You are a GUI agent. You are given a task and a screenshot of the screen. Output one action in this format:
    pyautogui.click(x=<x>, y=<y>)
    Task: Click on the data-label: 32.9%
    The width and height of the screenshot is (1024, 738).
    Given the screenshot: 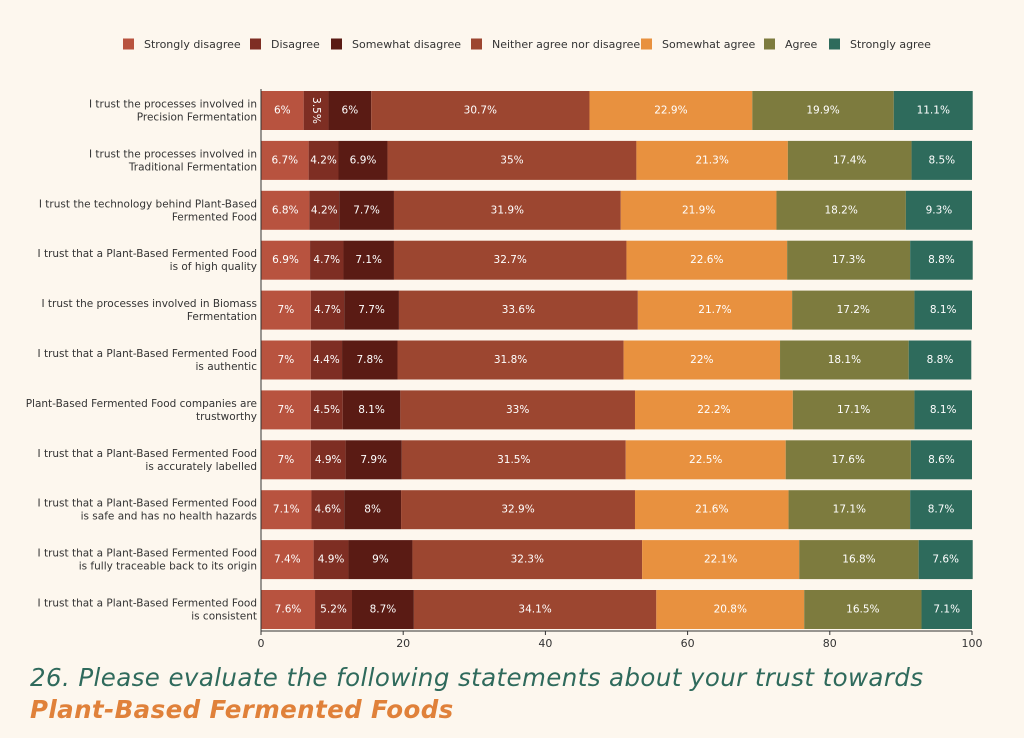 What is the action you would take?
    pyautogui.click(x=517, y=510)
    